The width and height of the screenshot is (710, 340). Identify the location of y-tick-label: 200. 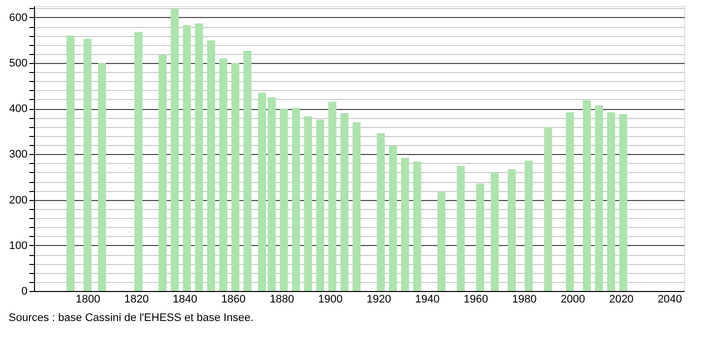
(18, 200).